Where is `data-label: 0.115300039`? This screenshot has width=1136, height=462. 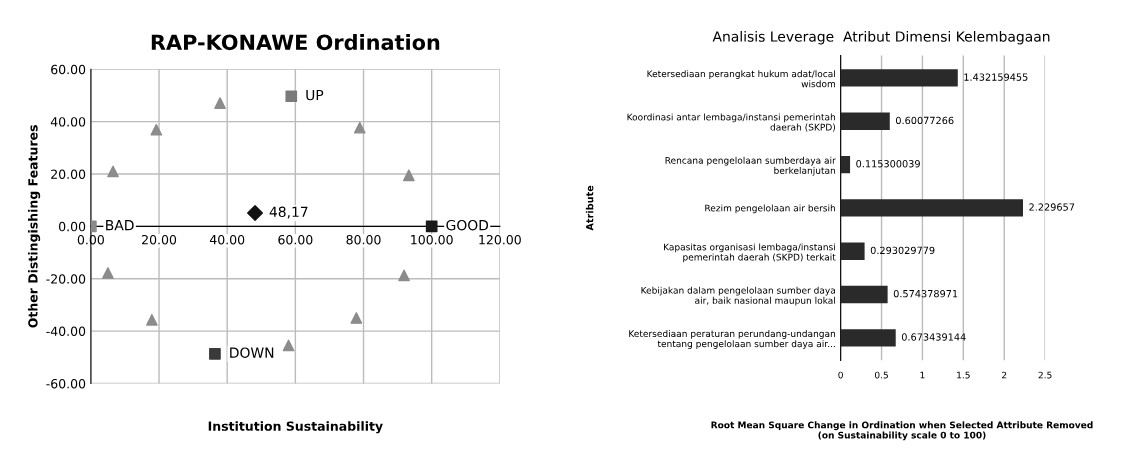 data-label: 0.115300039 is located at coordinates (888, 164).